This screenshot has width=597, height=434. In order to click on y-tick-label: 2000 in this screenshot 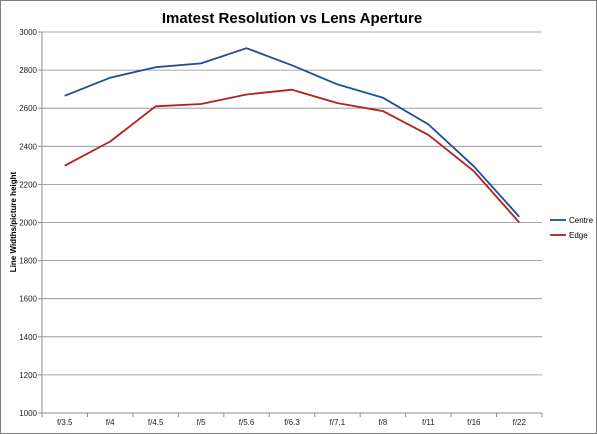, I will do `click(28, 223)`.